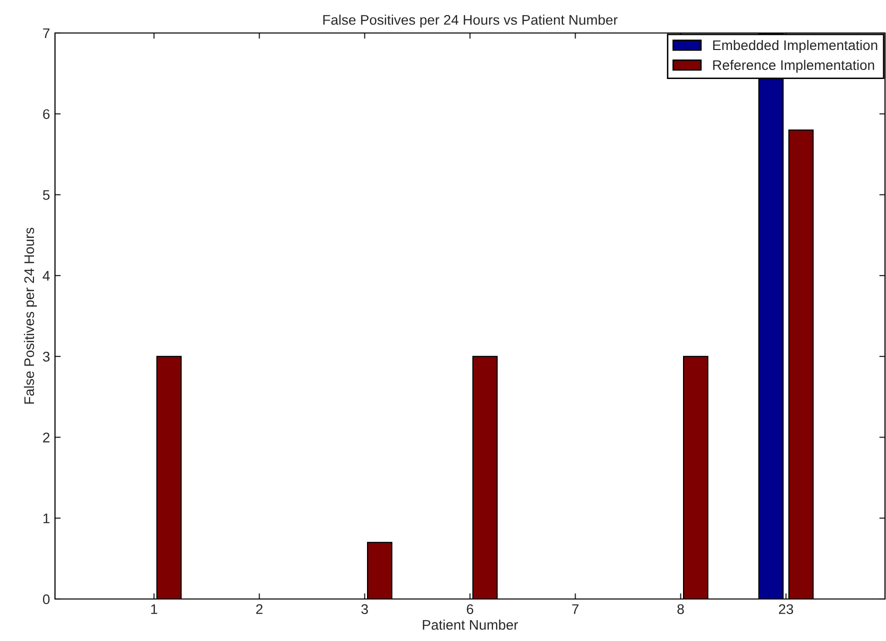  Describe the element at coordinates (154, 609) in the screenshot. I see `x-tick-label: 1` at that location.